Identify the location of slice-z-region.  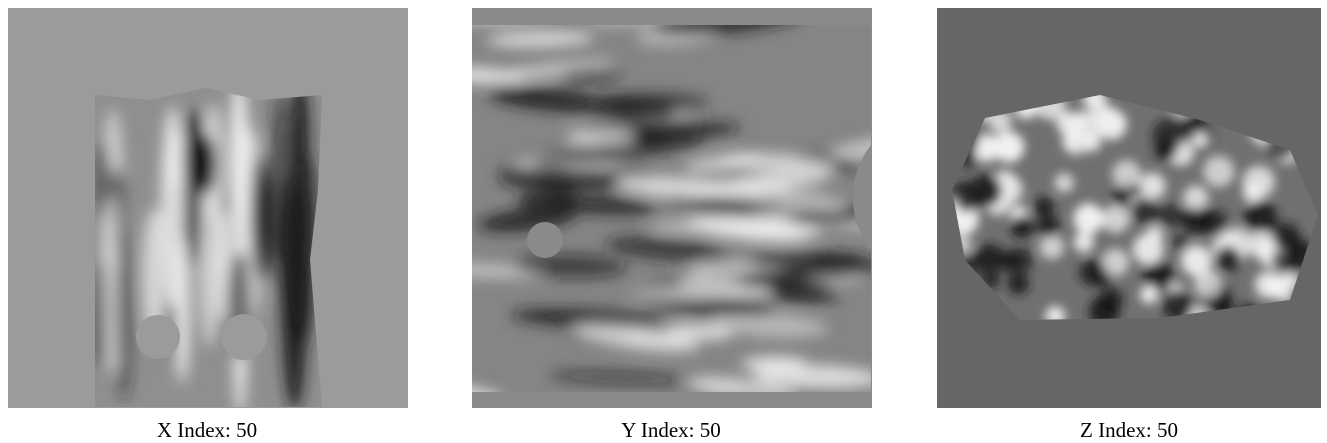
(1135, 207).